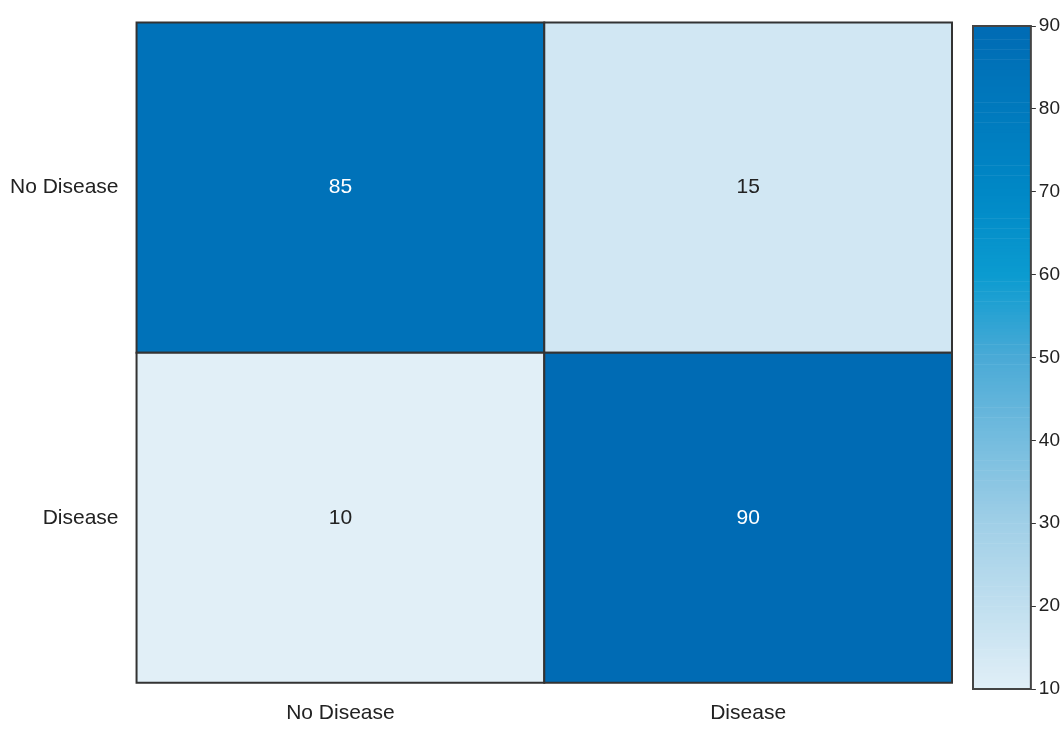  Describe the element at coordinates (748, 516) in the screenshot. I see `data-label: 90` at that location.